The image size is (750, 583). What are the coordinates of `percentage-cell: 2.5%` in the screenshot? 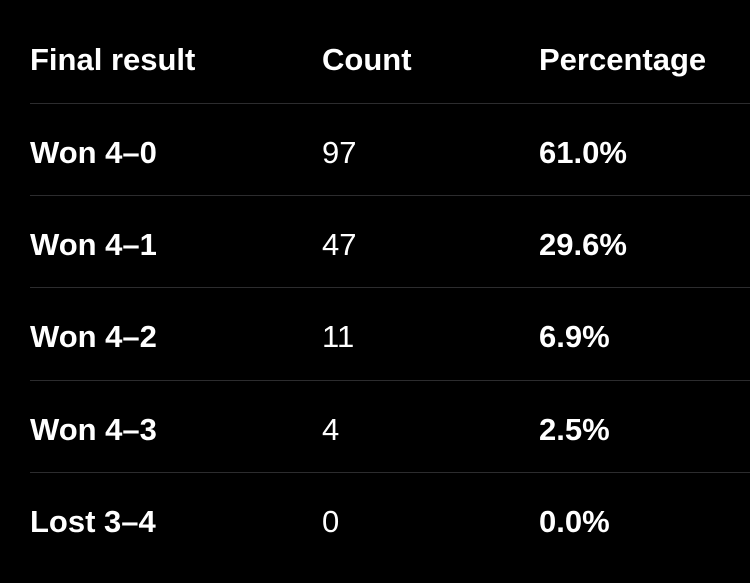 It's located at (574, 429).